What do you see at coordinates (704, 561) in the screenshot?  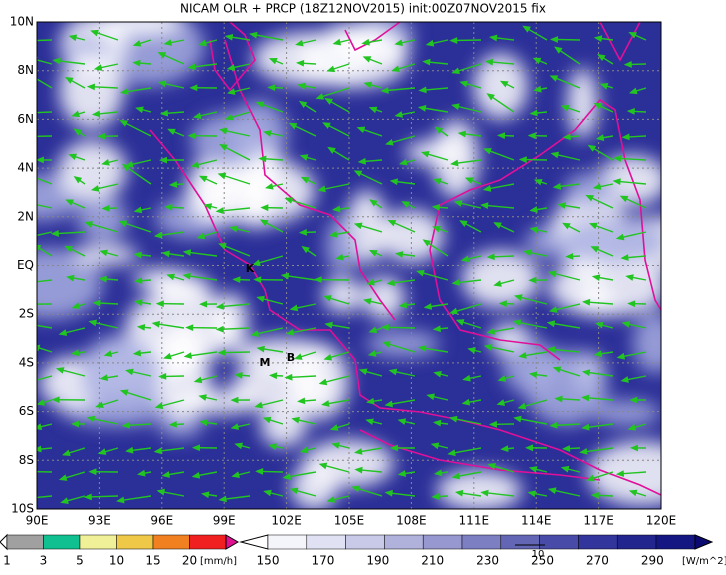 I see `colorbar-unit: [W/m^2]` at bounding box center [704, 561].